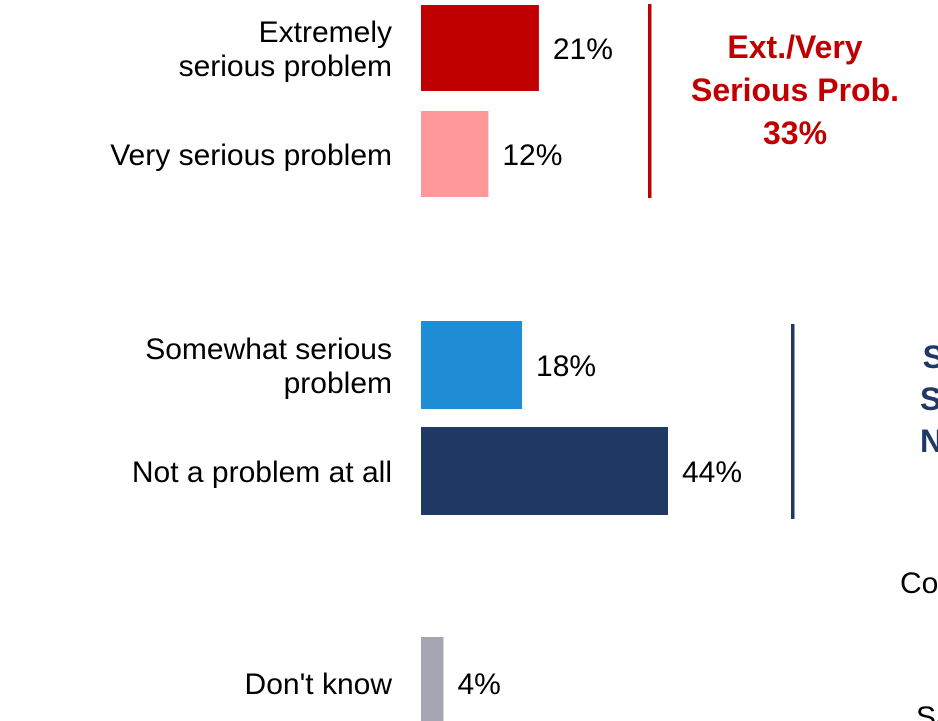 The width and height of the screenshot is (938, 721). Describe the element at coordinates (532, 155) in the screenshot. I see `data-label-1: 12%` at that location.